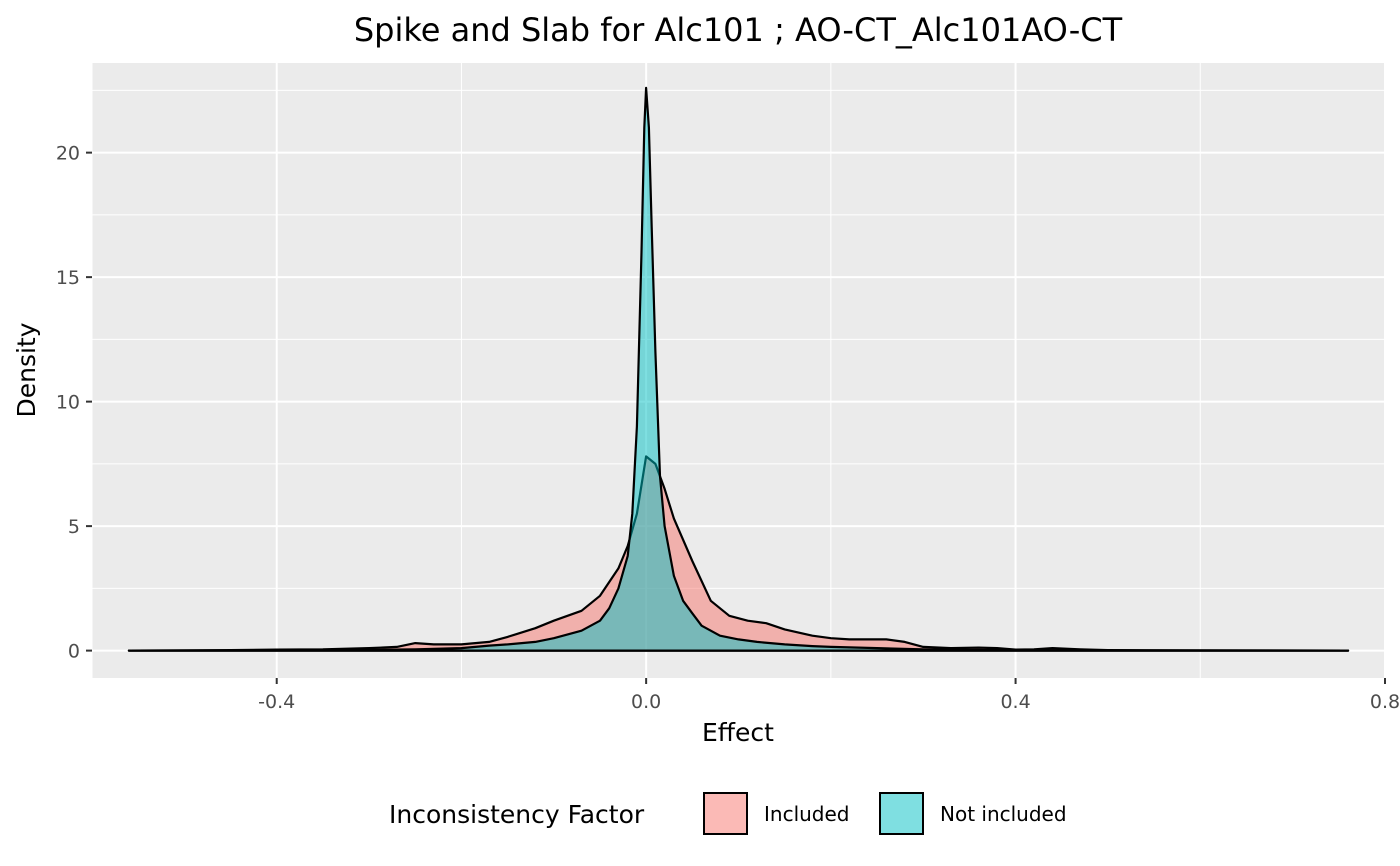  Describe the element at coordinates (68, 278) in the screenshot. I see `y-tick-label: 15` at that location.